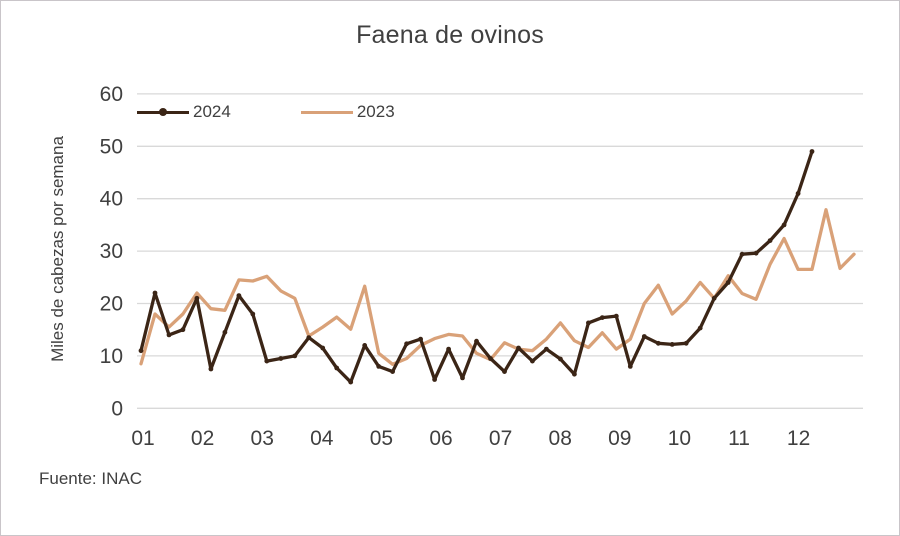 Image resolution: width=900 pixels, height=536 pixels. I want to click on legend-item-2024: 2024, so click(184, 112).